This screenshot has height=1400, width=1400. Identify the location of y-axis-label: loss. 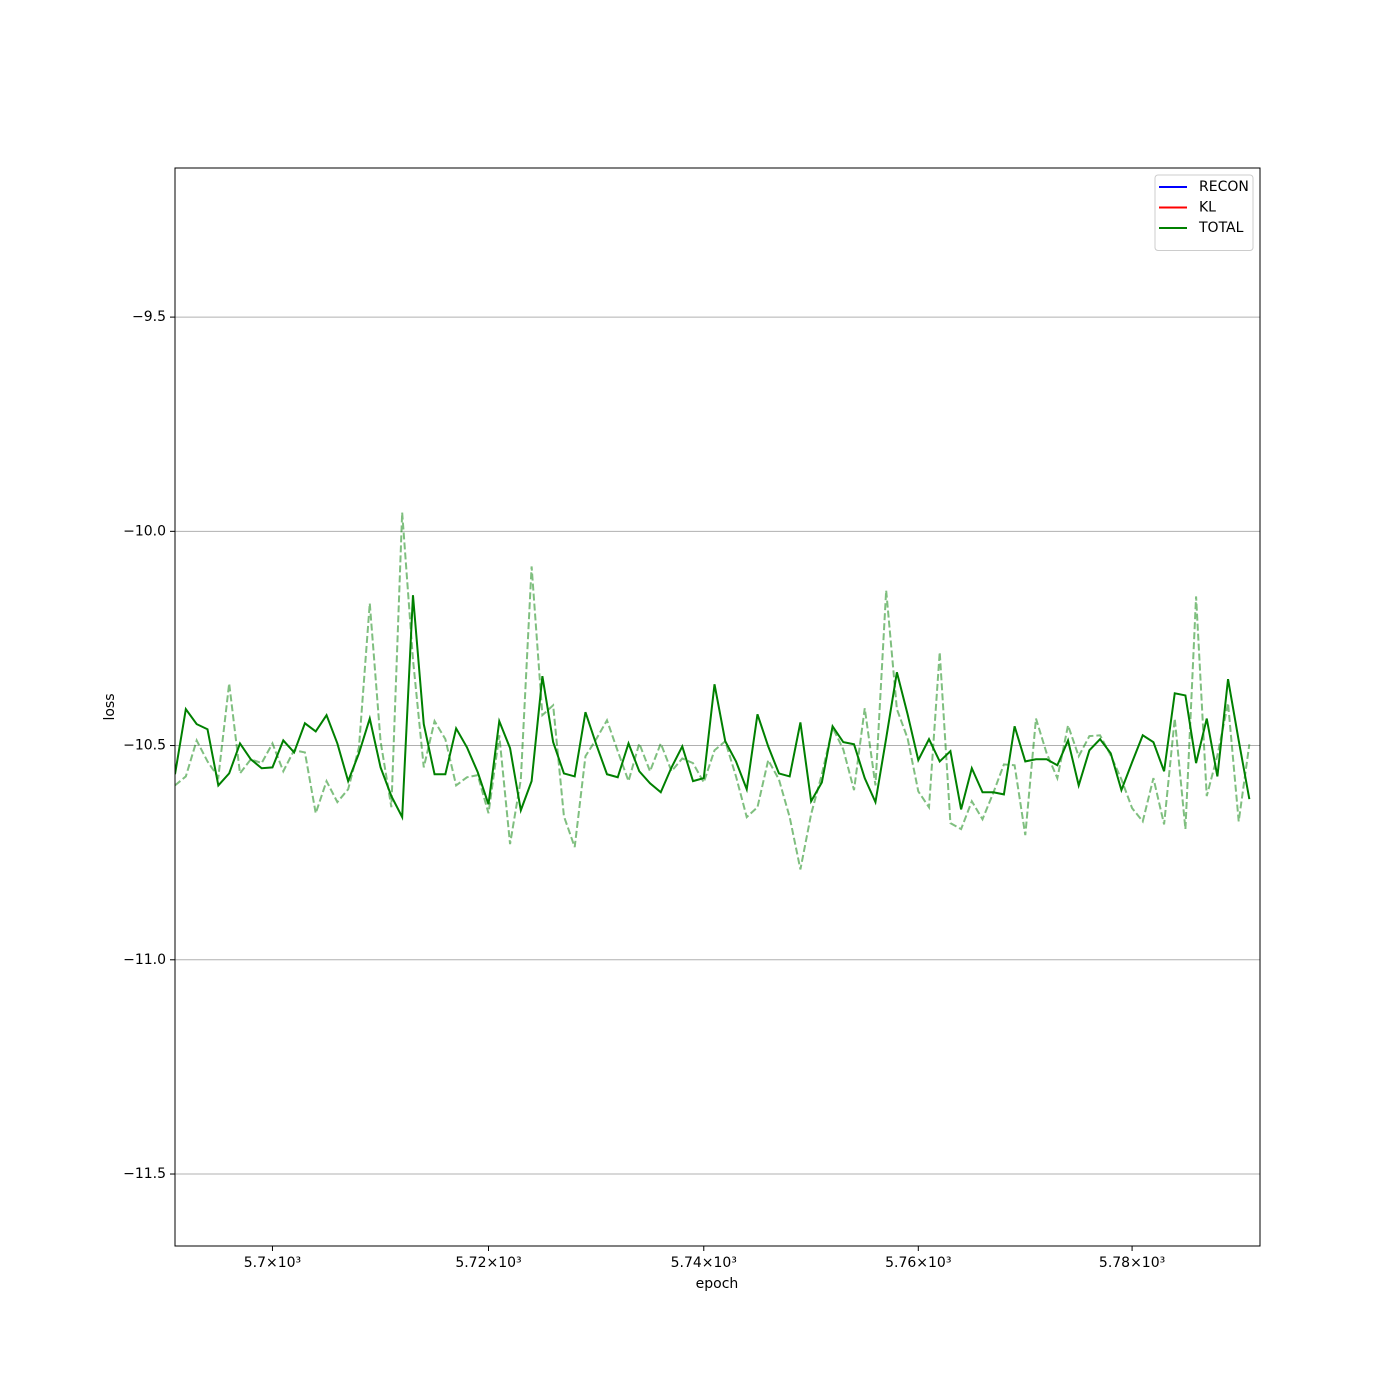
(110, 706).